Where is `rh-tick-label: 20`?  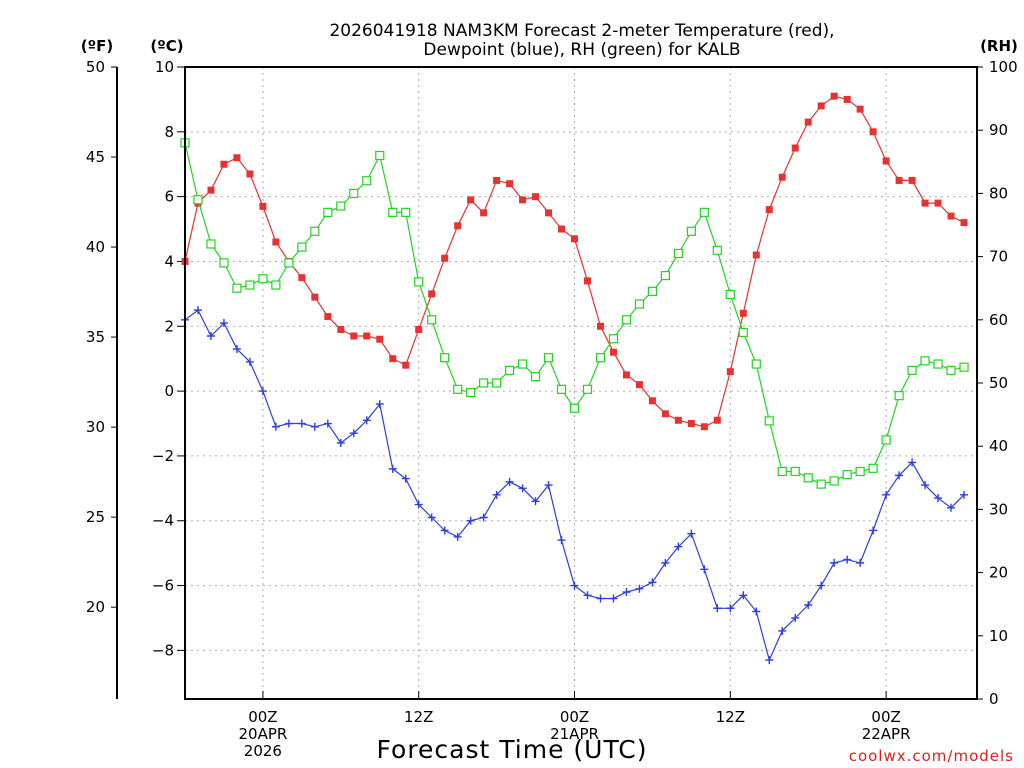 rh-tick-label: 20 is located at coordinates (998, 573).